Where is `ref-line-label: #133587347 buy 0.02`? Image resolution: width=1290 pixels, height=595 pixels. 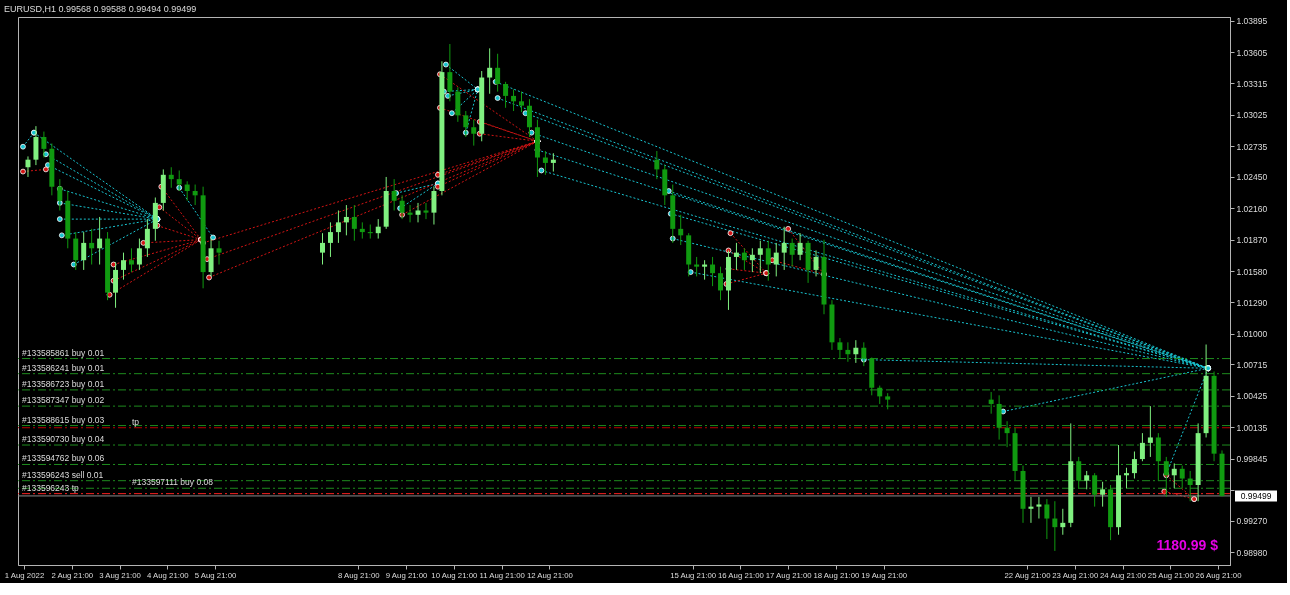
ref-line-label: #133587347 buy 0.02 is located at coordinates (63, 400).